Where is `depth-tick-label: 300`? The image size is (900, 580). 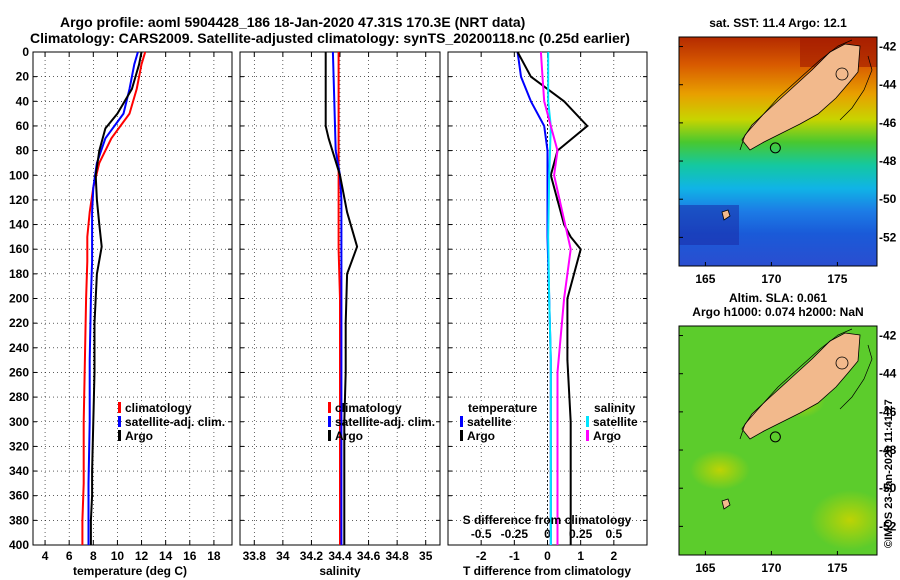
depth-tick-label: 300 is located at coordinates (19, 422).